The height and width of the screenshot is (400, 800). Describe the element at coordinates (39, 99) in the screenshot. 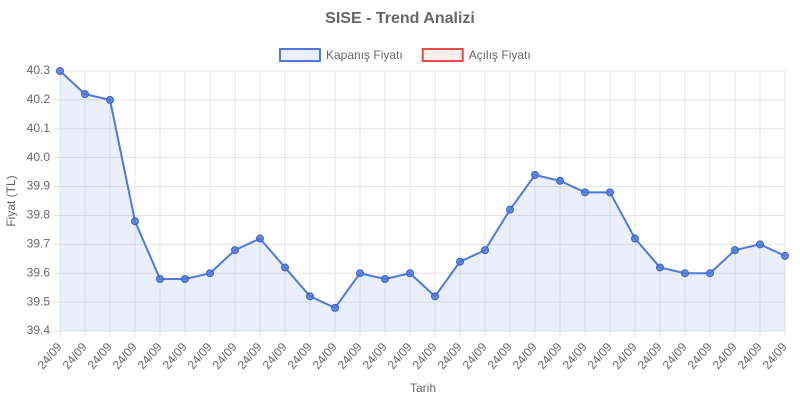

I see `y-tick-label: 40.2` at that location.